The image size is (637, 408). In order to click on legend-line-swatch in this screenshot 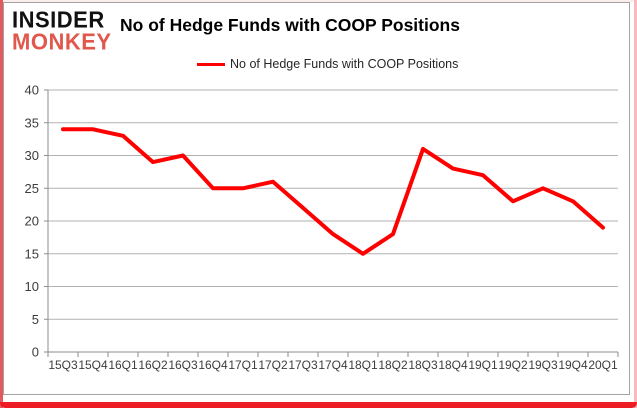, I will do `click(211, 64)`.